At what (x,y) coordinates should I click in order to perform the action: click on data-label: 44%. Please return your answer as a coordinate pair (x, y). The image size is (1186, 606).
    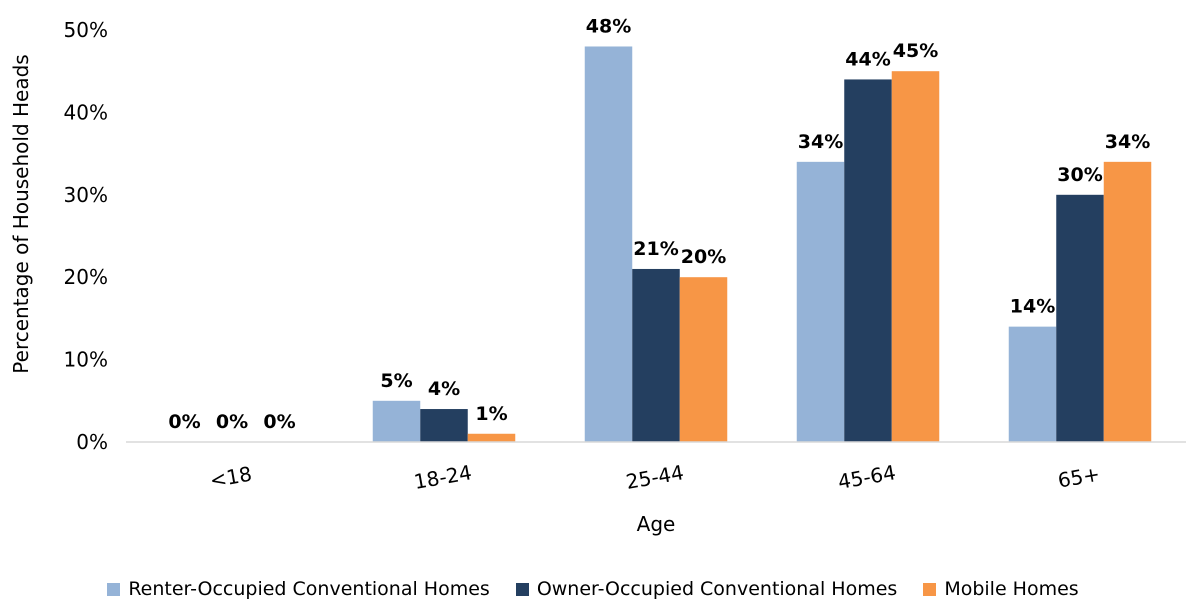
    Looking at the image, I should click on (867, 59).